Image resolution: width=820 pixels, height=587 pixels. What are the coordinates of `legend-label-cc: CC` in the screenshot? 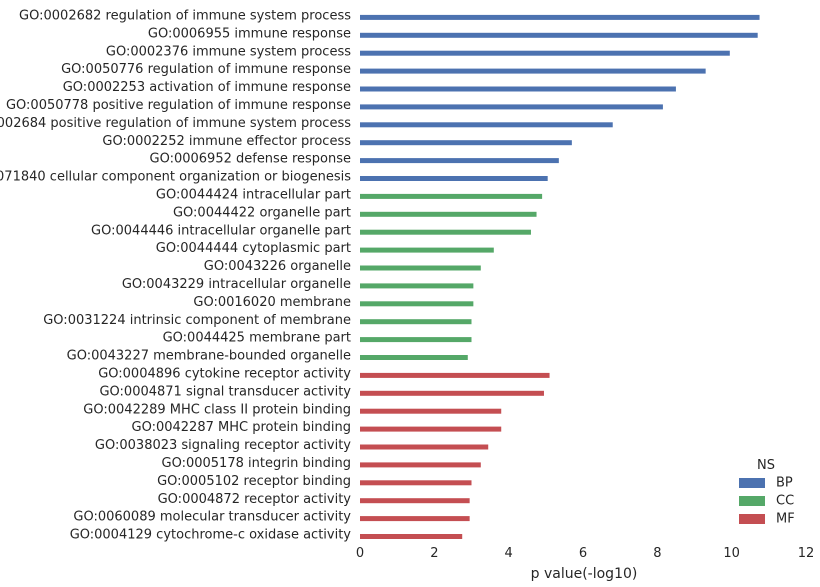 It's located at (785, 501).